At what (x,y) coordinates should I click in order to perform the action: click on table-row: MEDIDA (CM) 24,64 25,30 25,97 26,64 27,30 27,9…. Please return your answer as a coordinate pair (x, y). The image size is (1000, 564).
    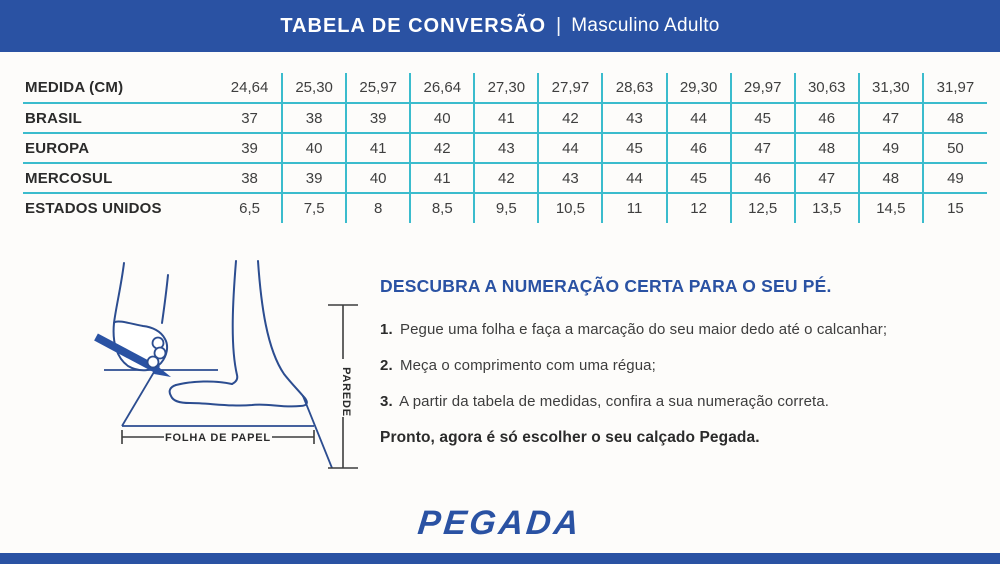
    Looking at the image, I should click on (505, 88).